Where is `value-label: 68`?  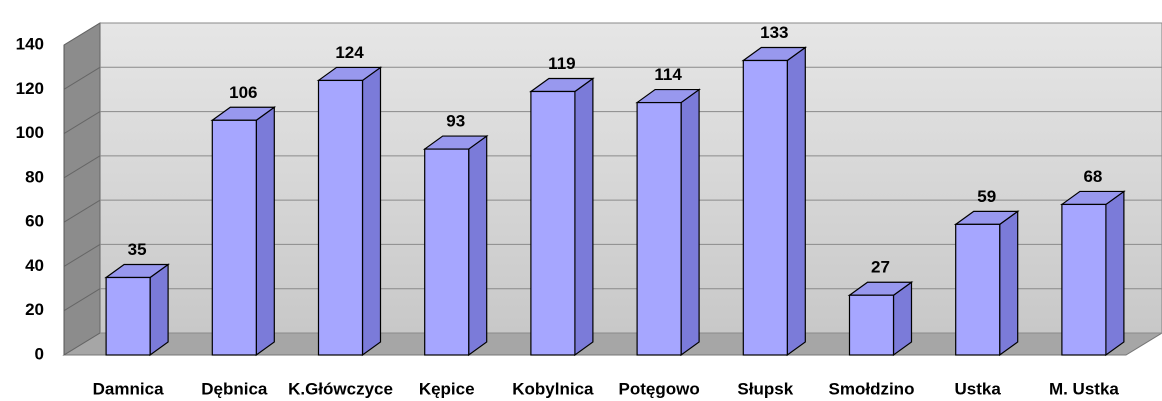 value-label: 68 is located at coordinates (1092, 176).